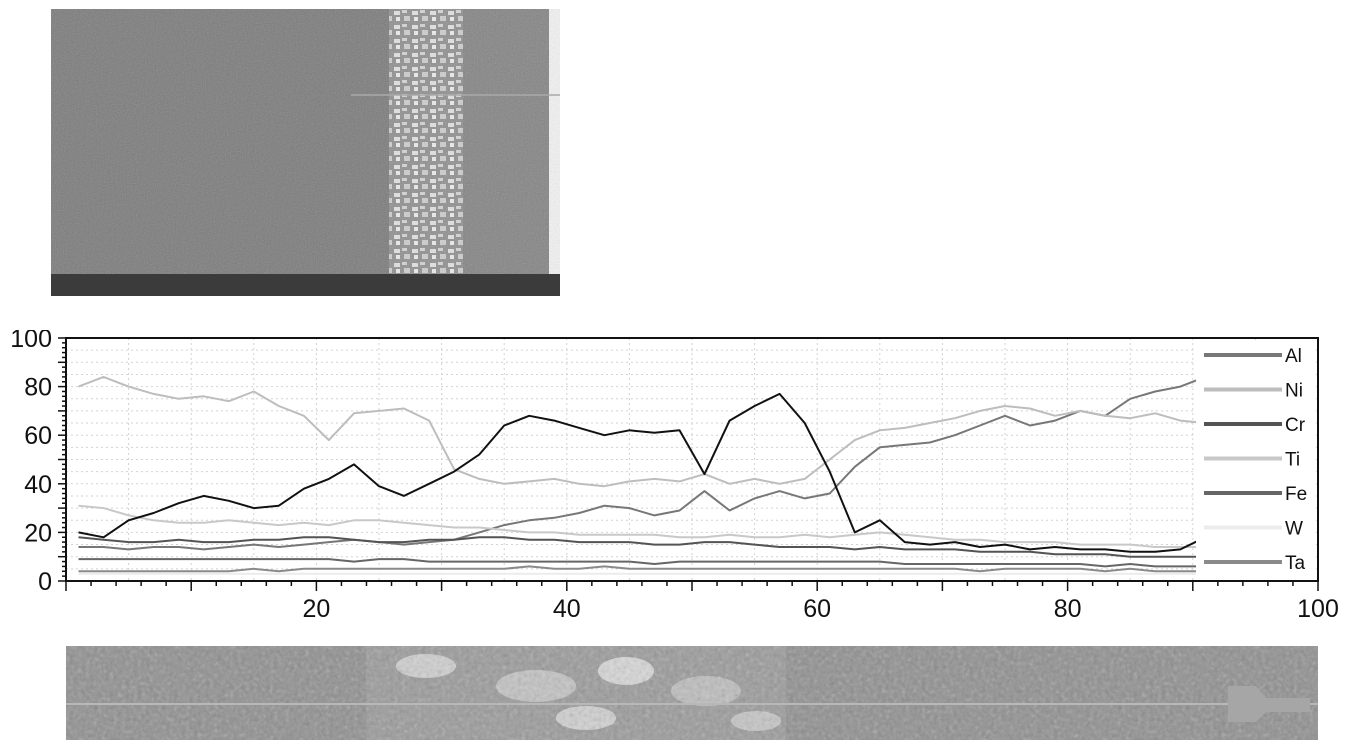  Describe the element at coordinates (1318, 608) in the screenshot. I see `x-tick-label: 100` at that location.